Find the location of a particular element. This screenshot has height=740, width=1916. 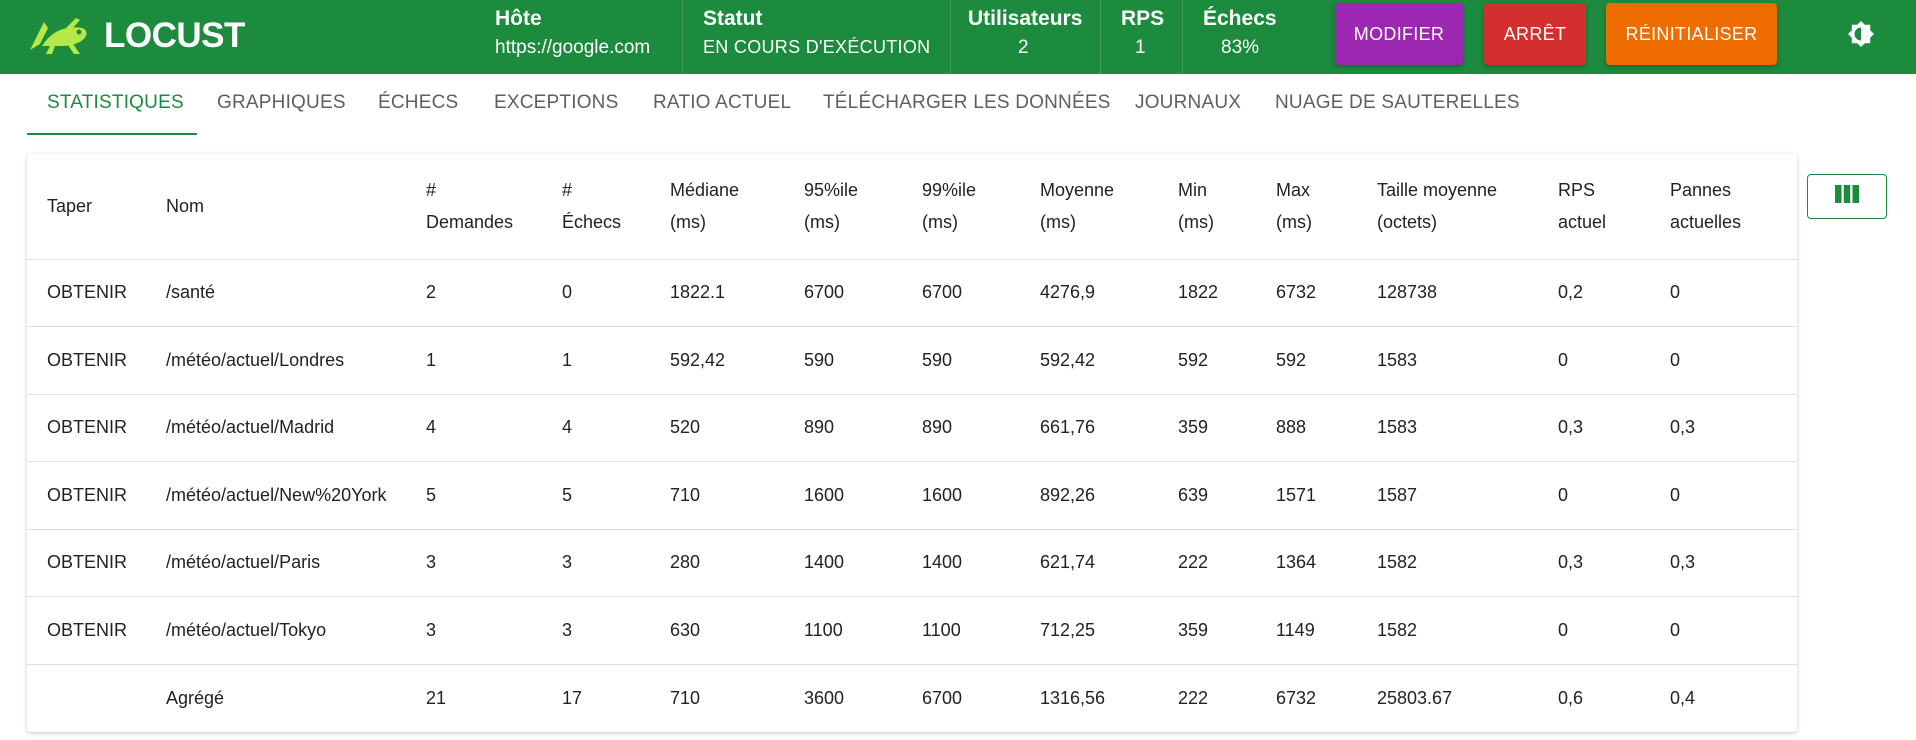

table-cell: 520 is located at coordinates (717, 428).